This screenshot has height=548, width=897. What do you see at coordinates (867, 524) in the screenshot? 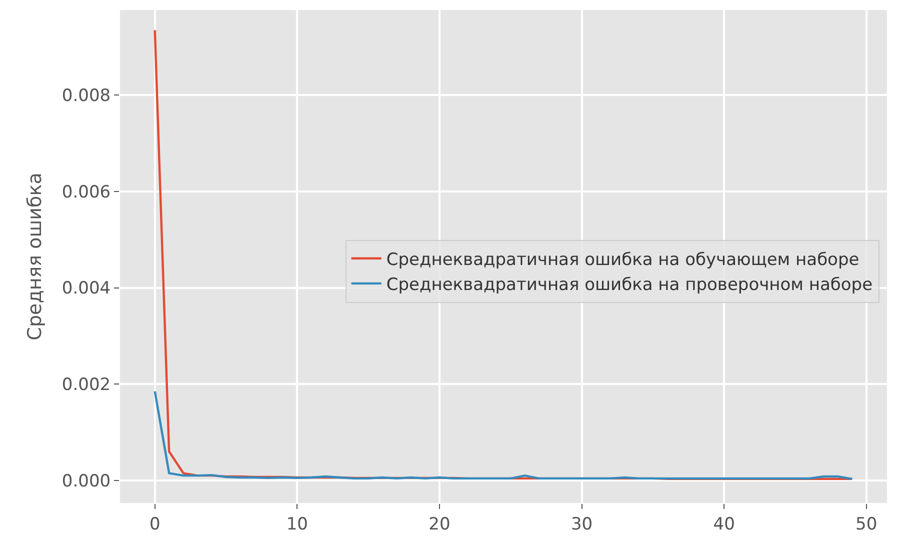
I see `x-tick-label: 50` at bounding box center [867, 524].